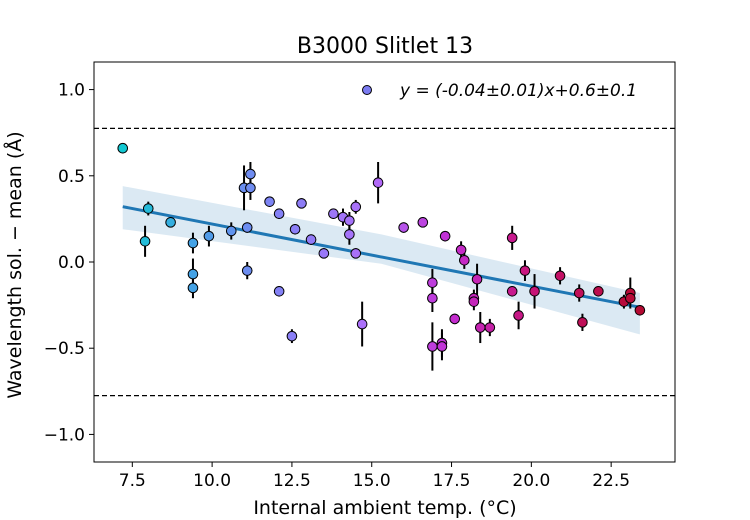 Image resolution: width=750 pixels, height=520 pixels. What do you see at coordinates (531, 481) in the screenshot?
I see `x-tick-label: 20.0` at bounding box center [531, 481].